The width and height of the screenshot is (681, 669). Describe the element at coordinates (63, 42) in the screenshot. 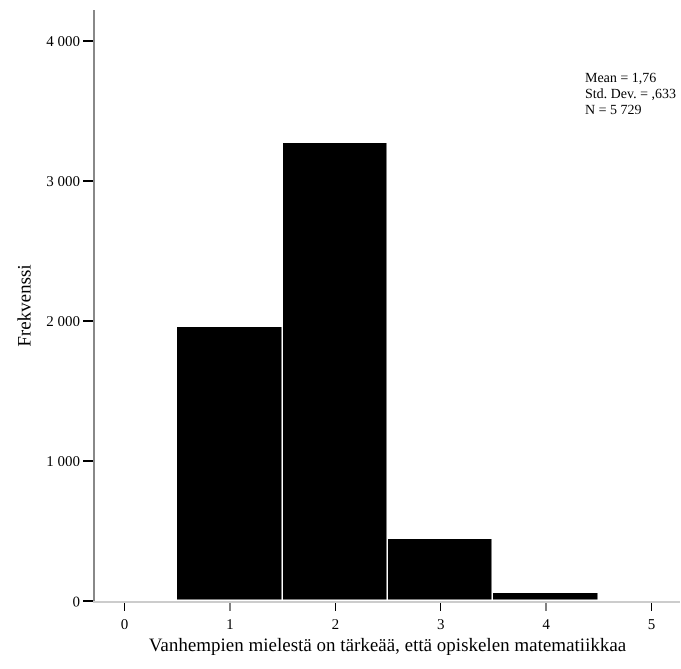

I see `y-tick-label: 4 000` at that location.